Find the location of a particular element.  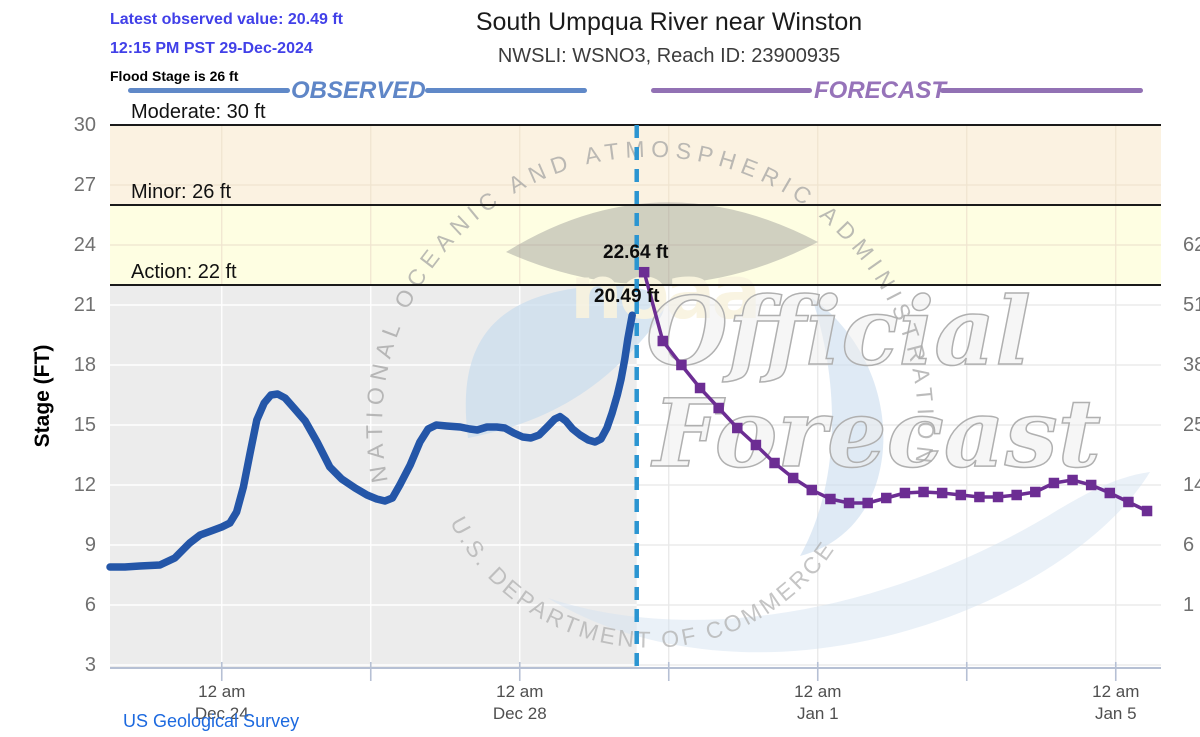

forecast-stage-line is located at coordinates (895, 392).